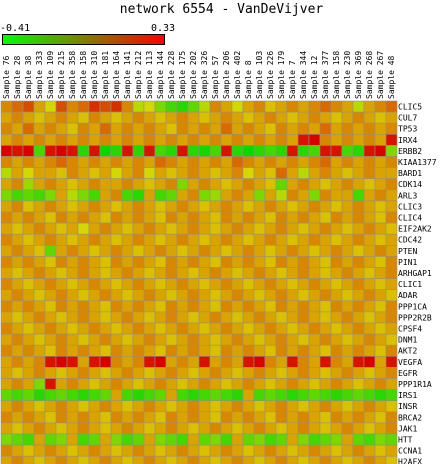 The height and width of the screenshot is (464, 443). Describe the element at coordinates (61, 75) in the screenshot. I see `column-label: Sample 215` at that location.